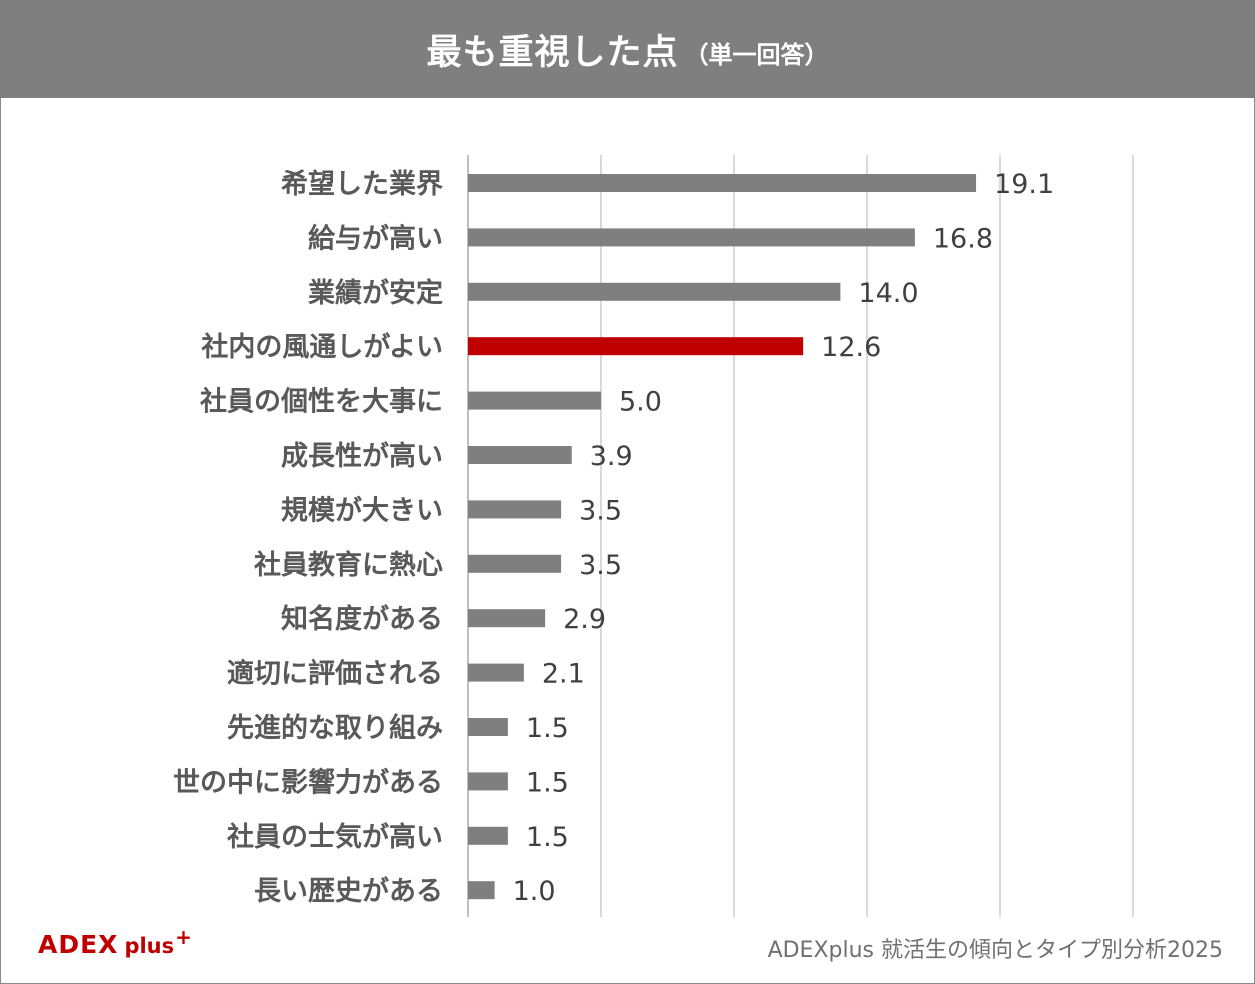 The width and height of the screenshot is (1255, 984). Describe the element at coordinates (335, 674) in the screenshot. I see `category-label: 適切に評価される` at that location.